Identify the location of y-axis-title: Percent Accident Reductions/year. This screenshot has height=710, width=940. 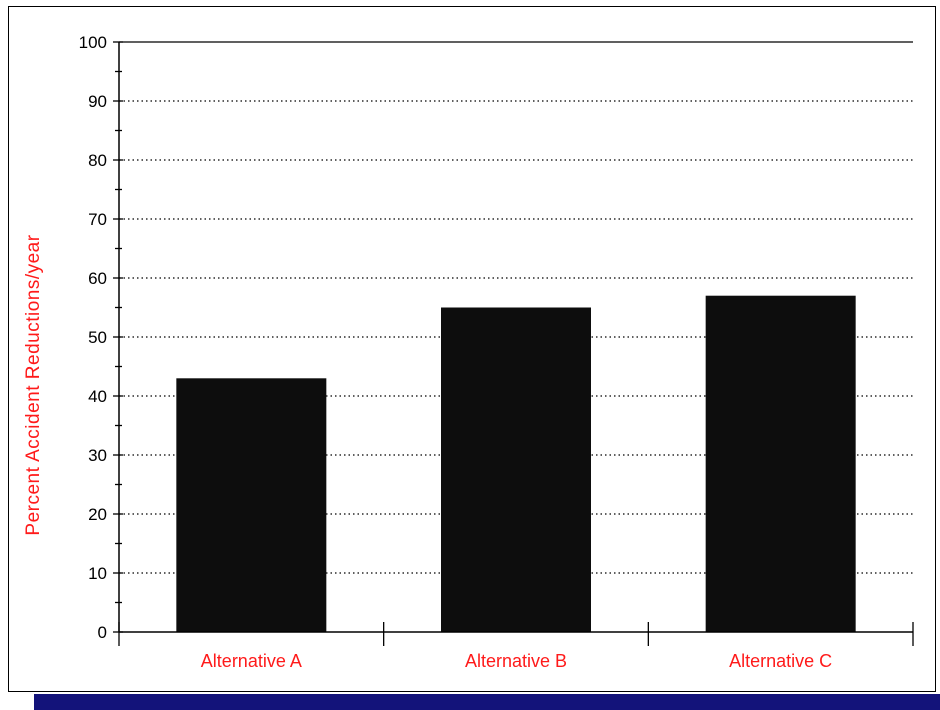
(33, 384).